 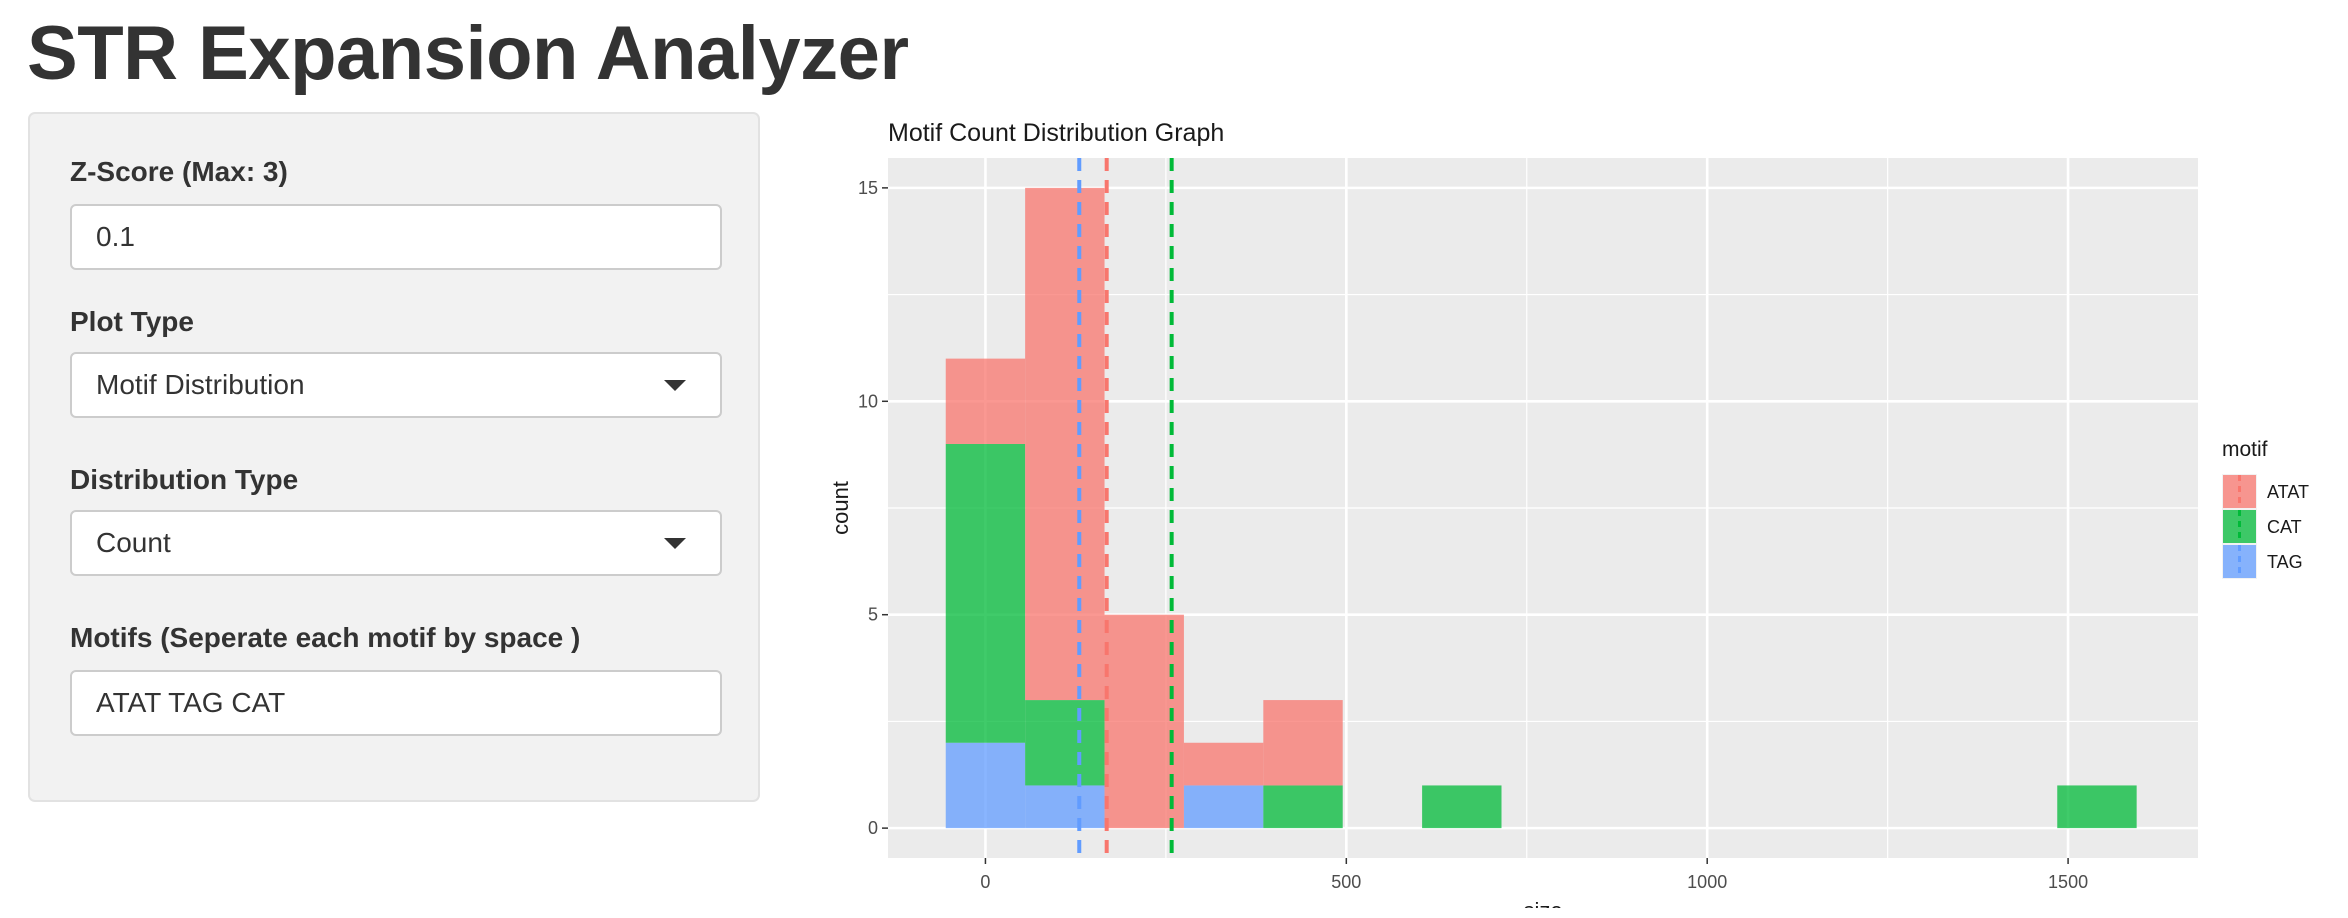 I want to click on chart-title: Motif Count Distribution Graph, so click(x=1056, y=133).